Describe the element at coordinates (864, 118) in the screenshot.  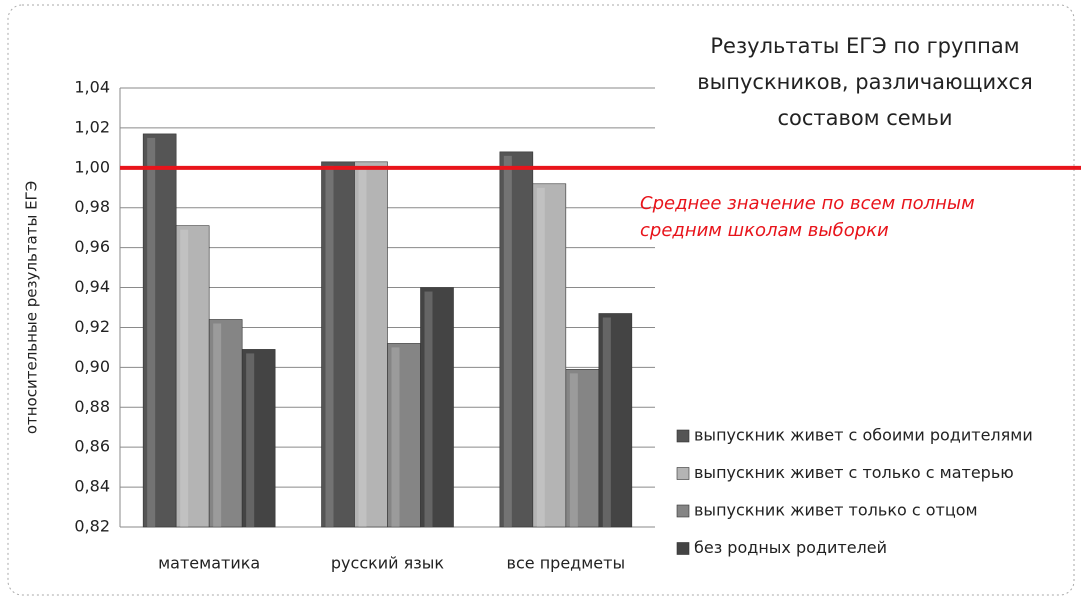
I see `chart-title: составом семьи` at that location.